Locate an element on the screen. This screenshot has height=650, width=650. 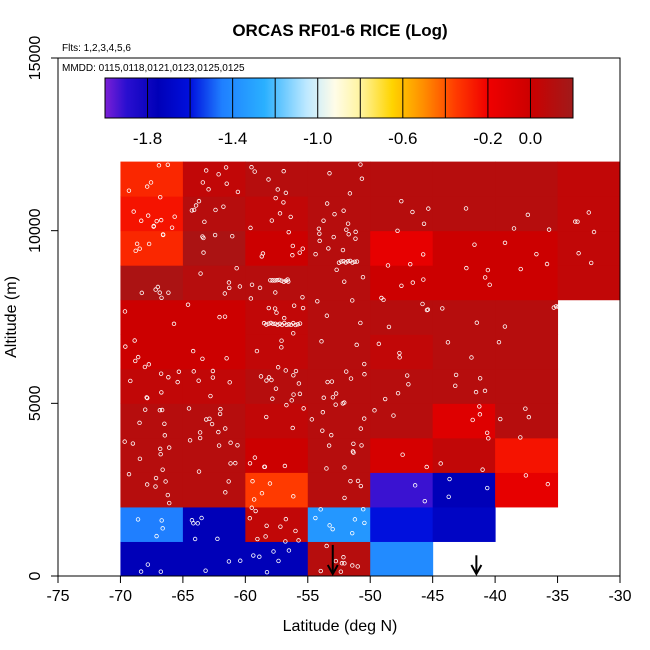
colorbar-tick-label: -1.4 is located at coordinates (232, 138).